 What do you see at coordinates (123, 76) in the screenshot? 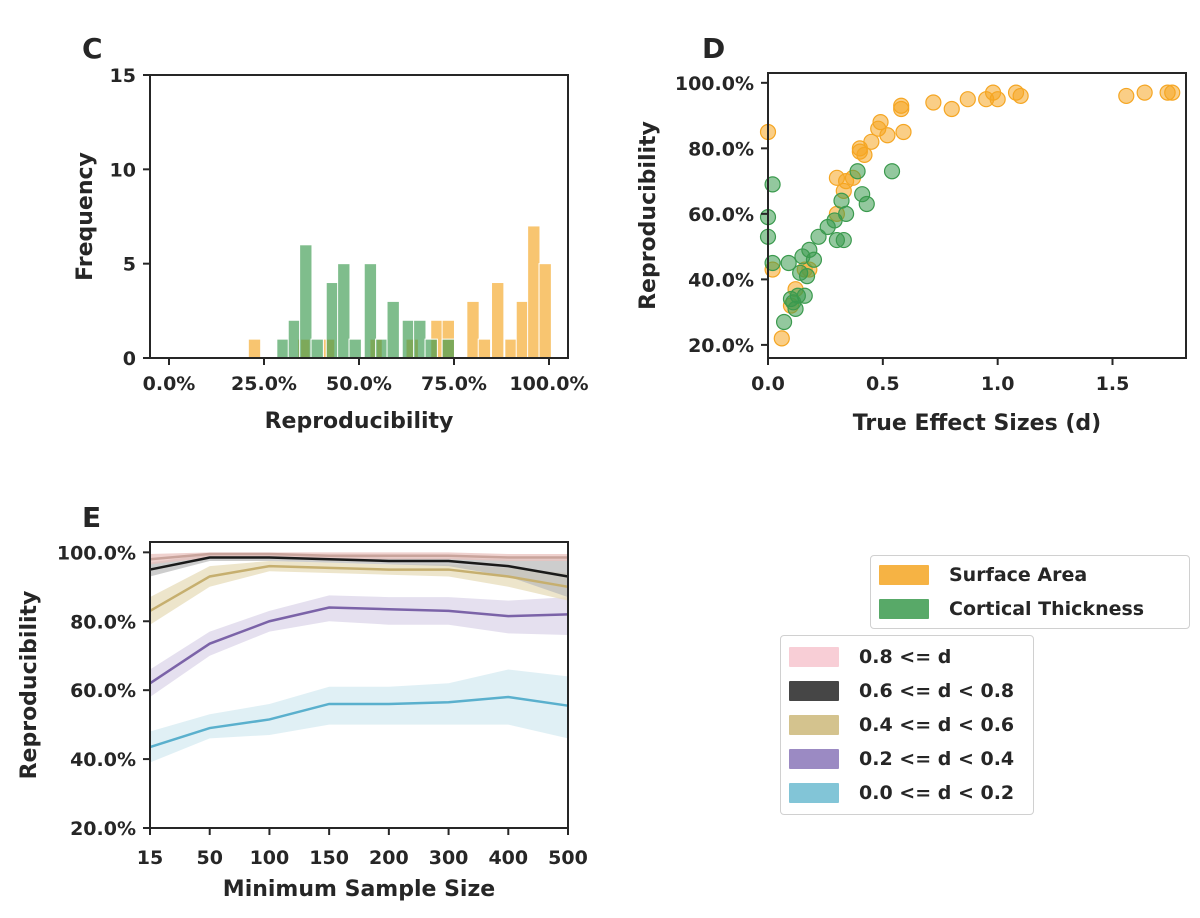
I see `y-tick-label: 15` at bounding box center [123, 76].